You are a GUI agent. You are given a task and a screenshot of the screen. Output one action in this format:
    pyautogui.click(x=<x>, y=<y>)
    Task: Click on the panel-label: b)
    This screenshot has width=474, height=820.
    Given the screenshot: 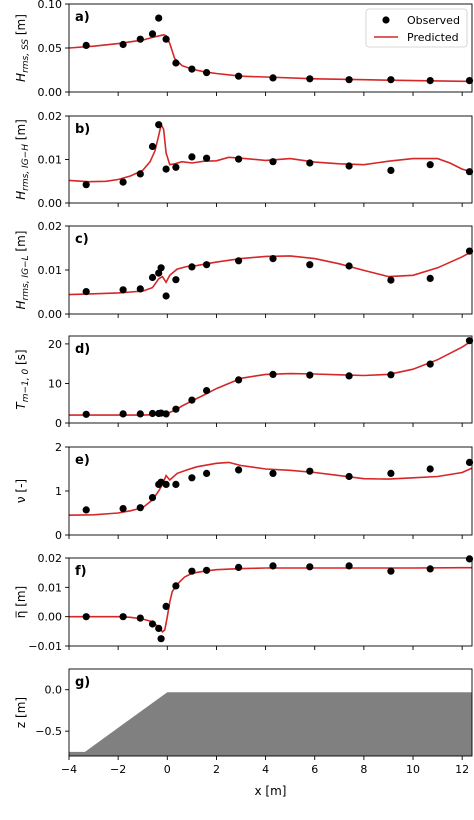 What is the action you would take?
    pyautogui.click(x=82, y=129)
    